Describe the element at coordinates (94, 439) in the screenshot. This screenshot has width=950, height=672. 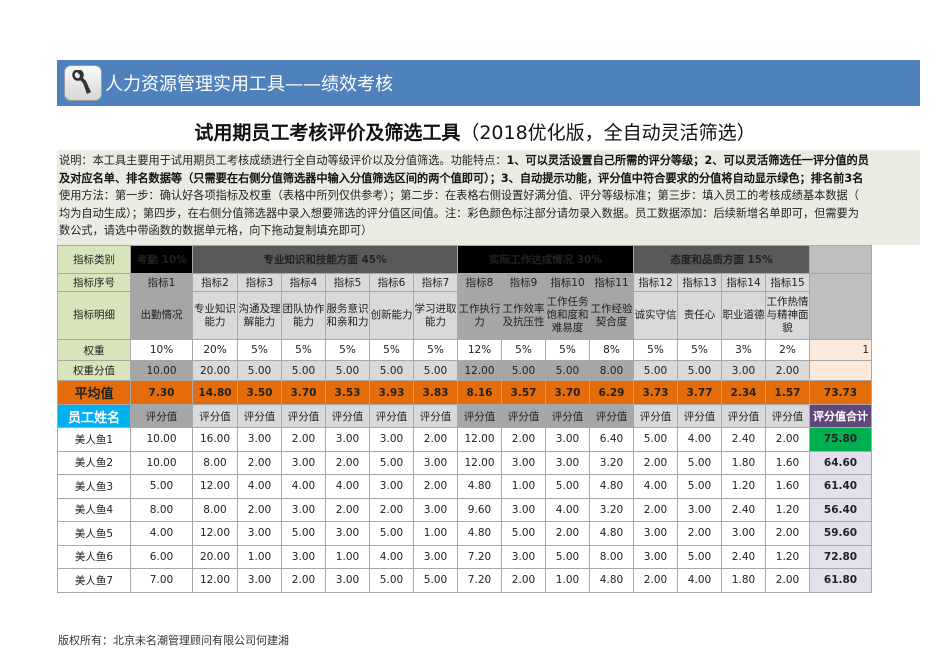
I see `employee-name: 美人鱼1` at that location.